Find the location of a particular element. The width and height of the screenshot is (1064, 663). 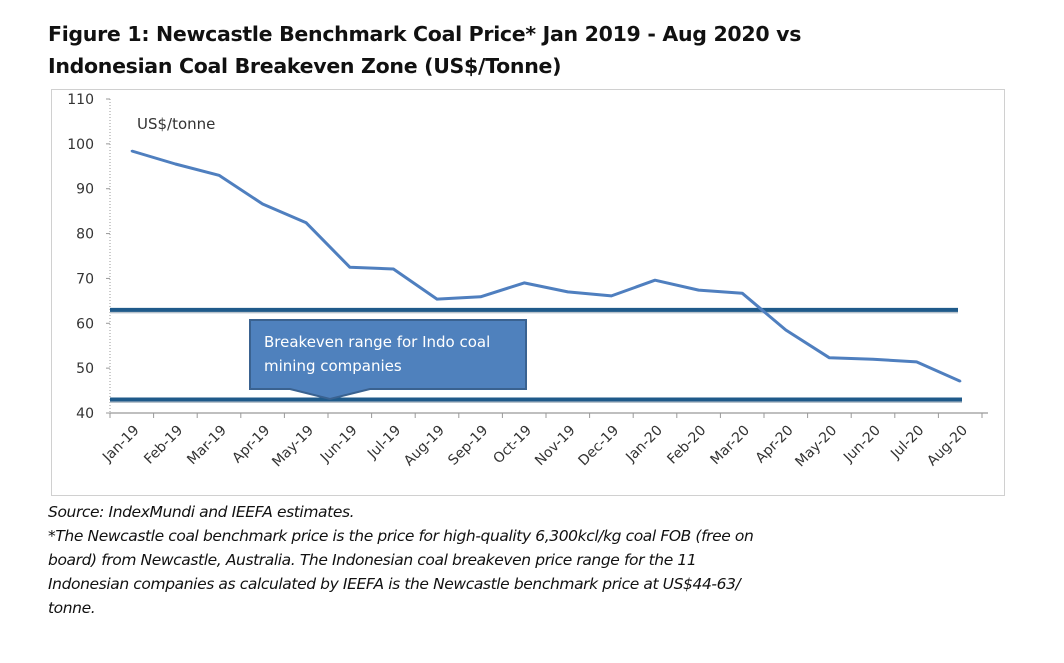

y-axis: 40 50 60 70 80 90 100 110 is located at coordinates (89, 257).